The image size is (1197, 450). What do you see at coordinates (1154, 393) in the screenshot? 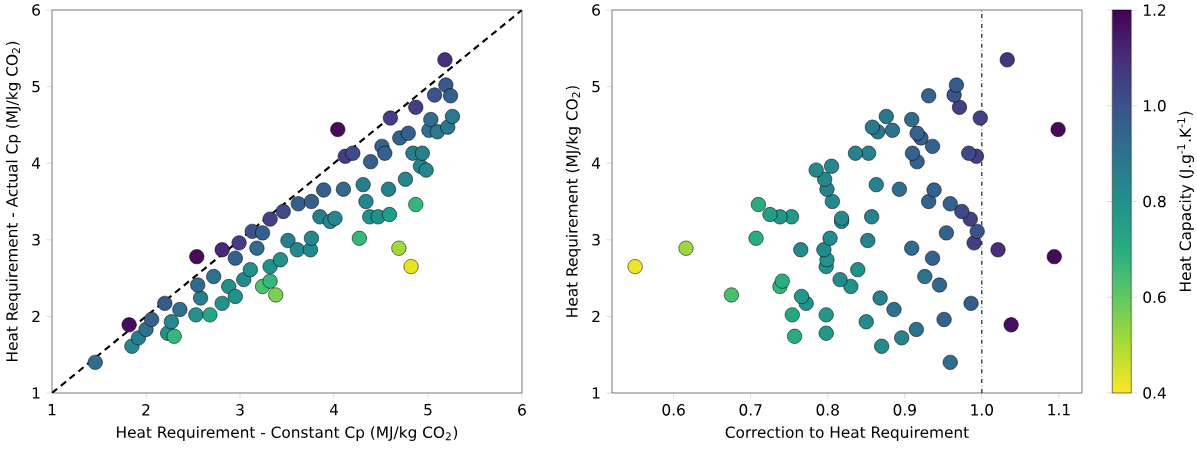
I see `color-bar-label: 0.4` at bounding box center [1154, 393].